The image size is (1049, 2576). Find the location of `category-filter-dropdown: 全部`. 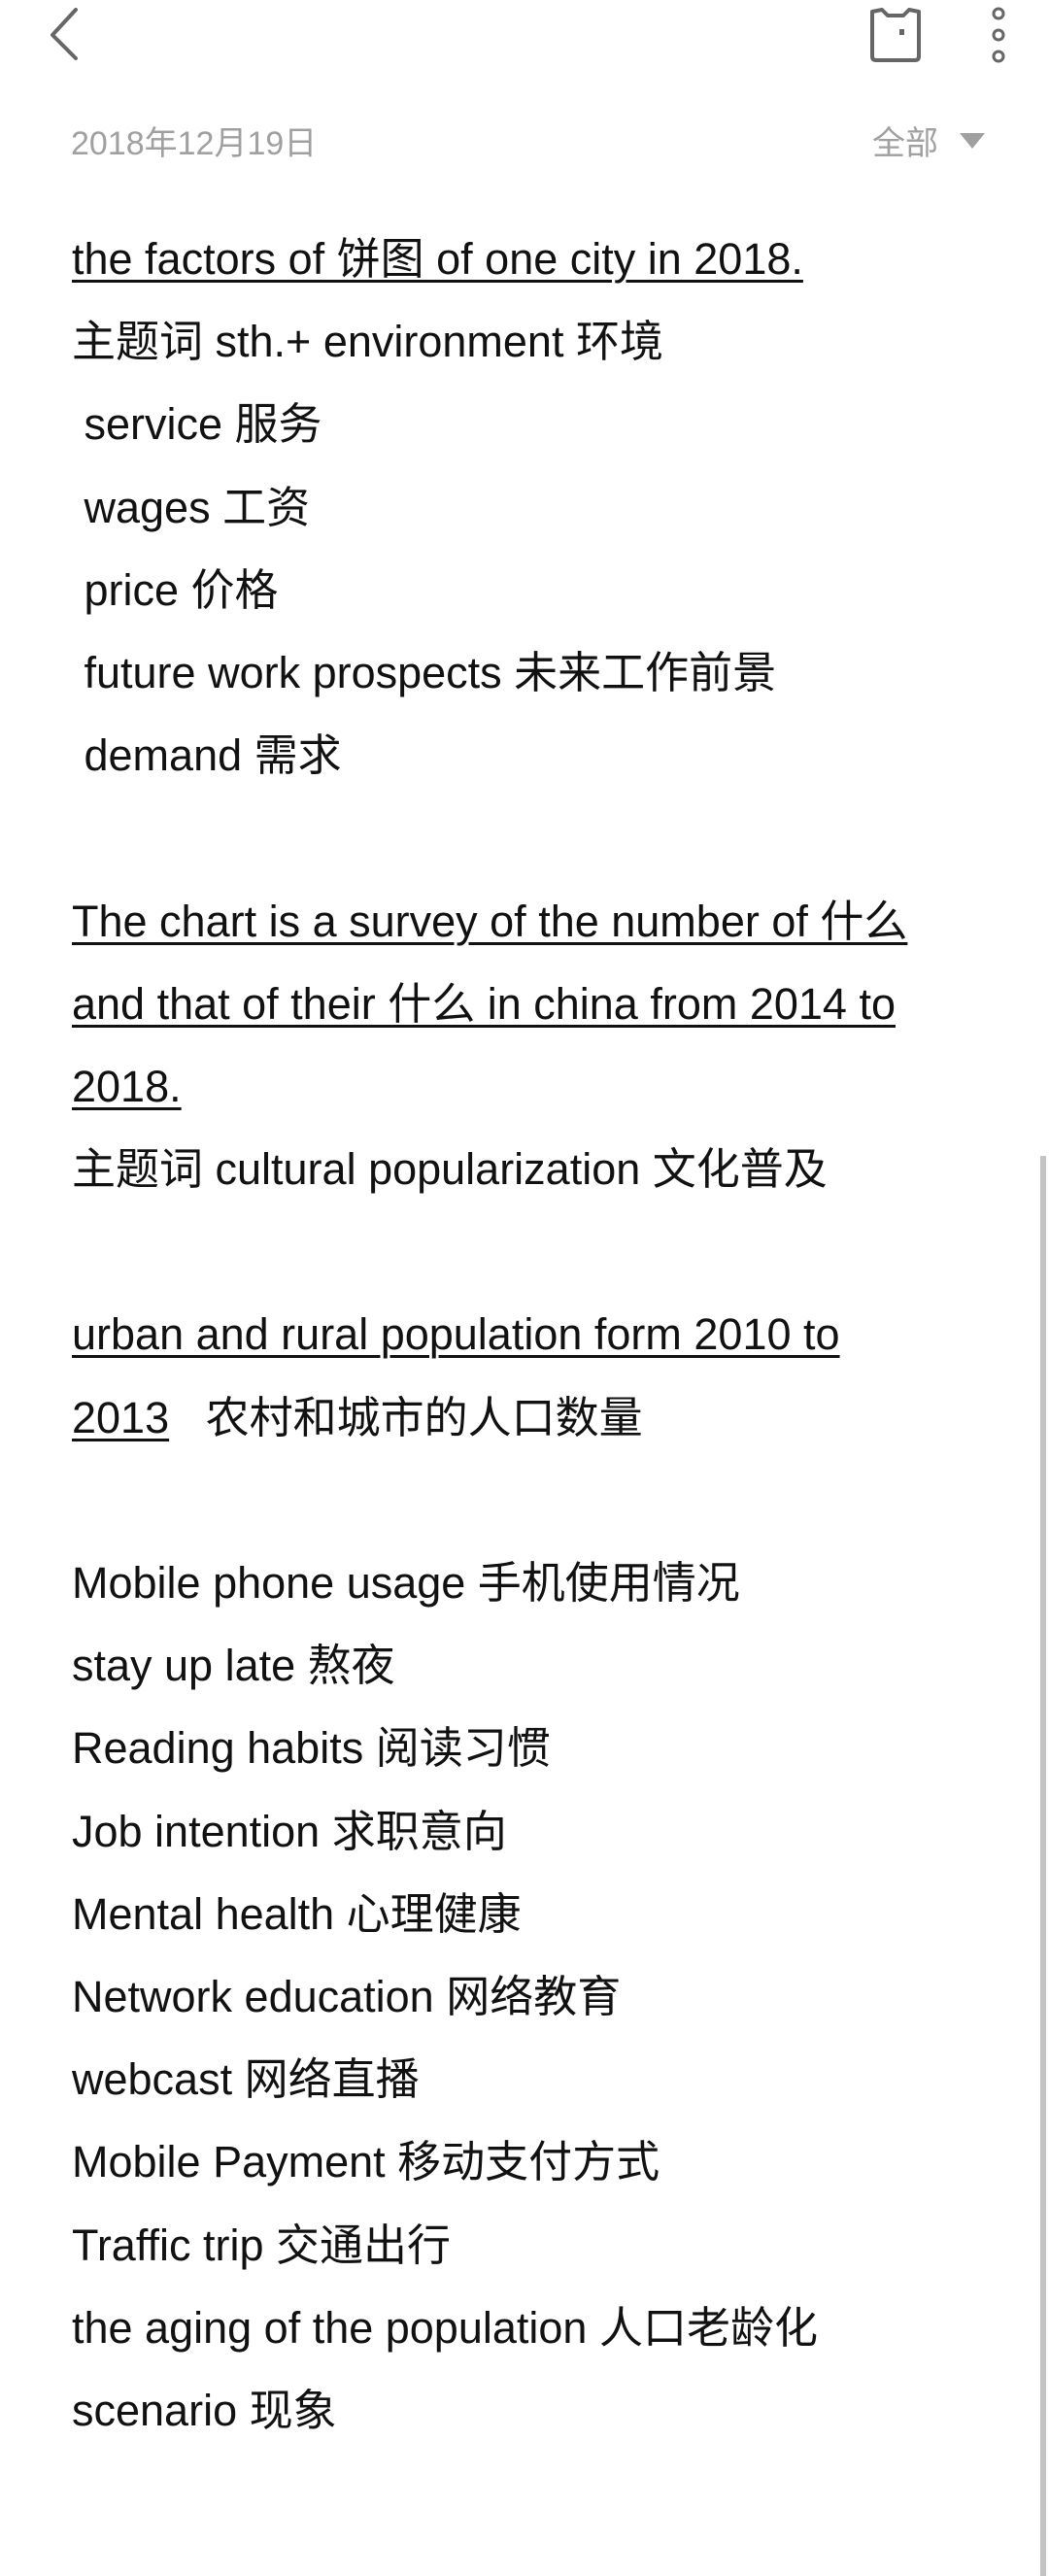

category-filter-dropdown: 全部 is located at coordinates (929, 140).